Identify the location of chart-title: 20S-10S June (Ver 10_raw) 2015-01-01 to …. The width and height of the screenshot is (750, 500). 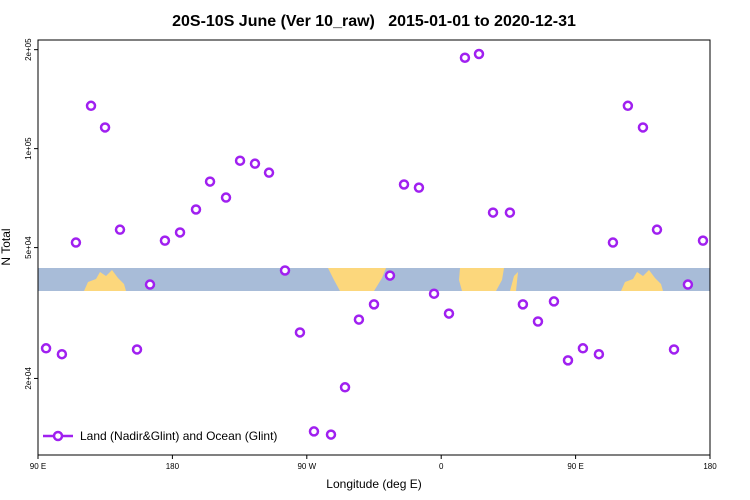
(374, 21).